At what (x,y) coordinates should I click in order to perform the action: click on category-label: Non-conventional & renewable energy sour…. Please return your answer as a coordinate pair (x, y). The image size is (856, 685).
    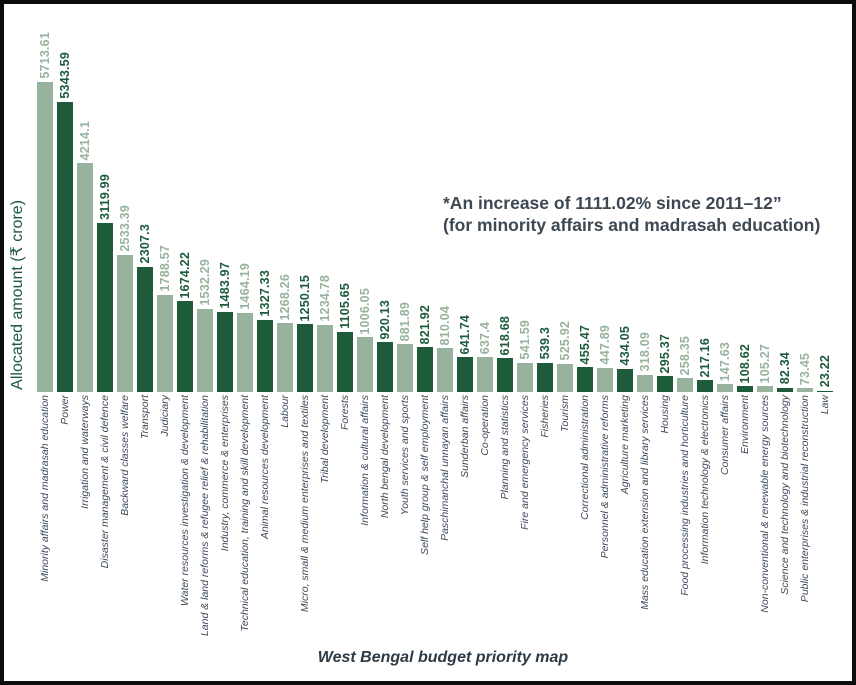
    Looking at the image, I should click on (764, 504).